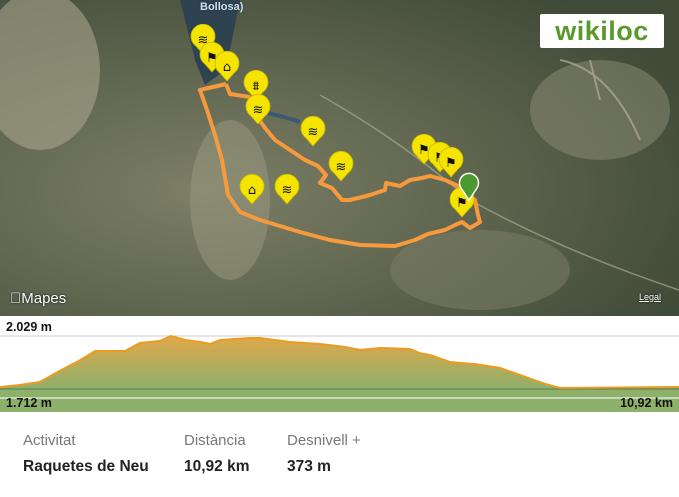 The height and width of the screenshot is (497, 679). What do you see at coordinates (646, 403) in the screenshot?
I see `total-distance-label: 10,92 km` at bounding box center [646, 403].